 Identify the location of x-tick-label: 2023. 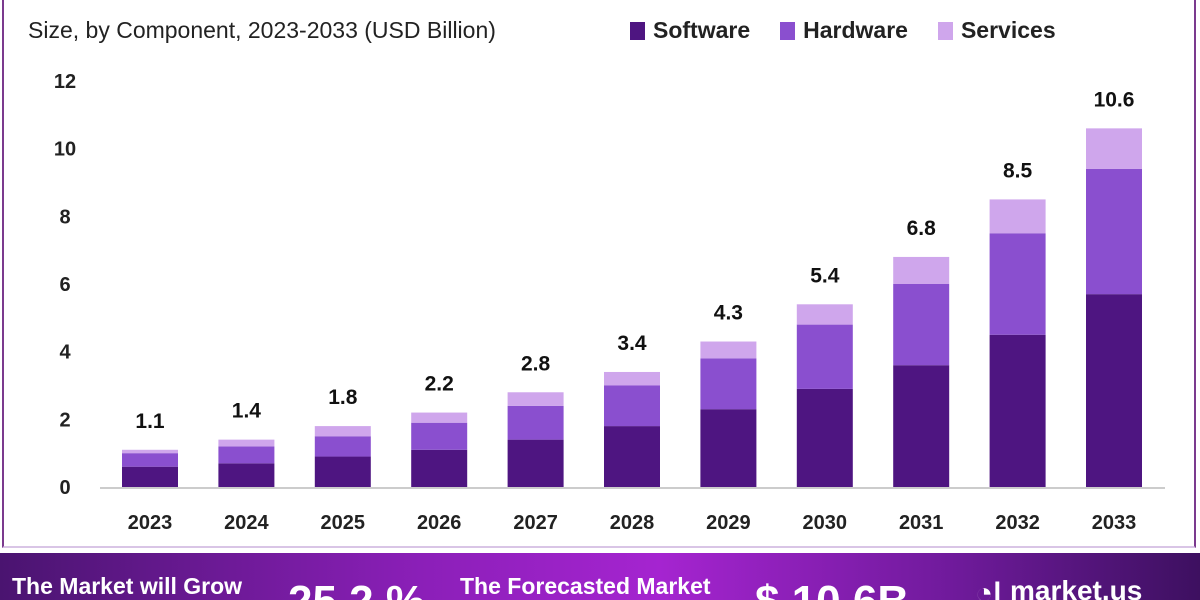
(150, 523).